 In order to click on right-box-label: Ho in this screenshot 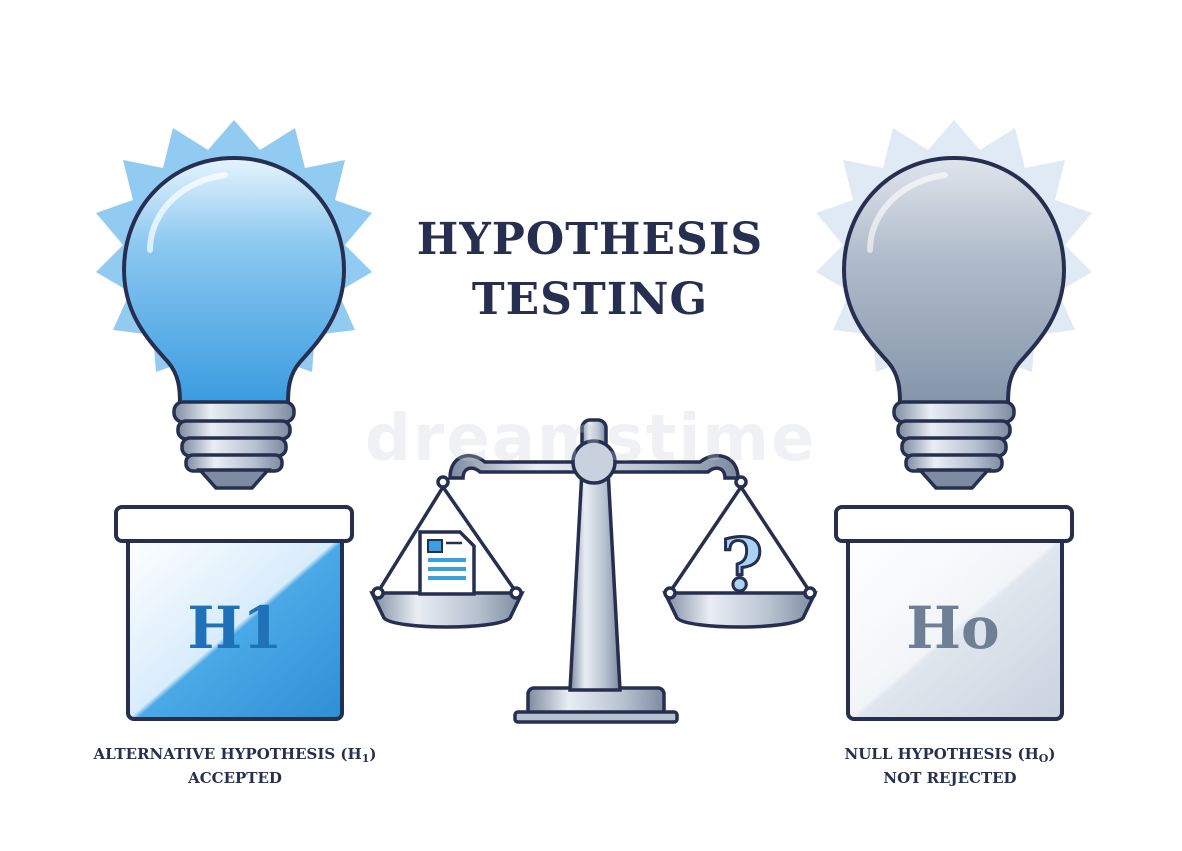, I will do `click(953, 628)`.